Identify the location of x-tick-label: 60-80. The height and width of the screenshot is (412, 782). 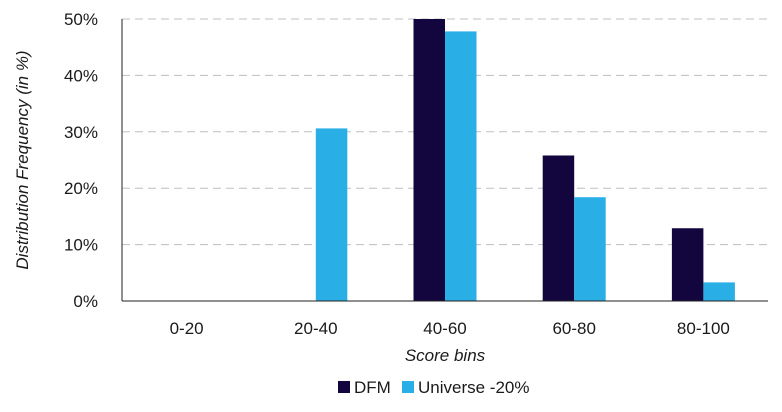
(573, 328).